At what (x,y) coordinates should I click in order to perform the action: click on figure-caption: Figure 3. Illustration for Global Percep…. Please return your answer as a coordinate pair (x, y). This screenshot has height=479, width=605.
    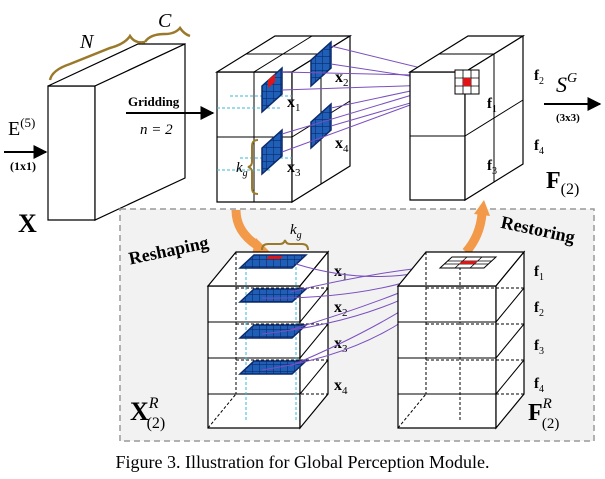
    Looking at the image, I should click on (302, 462).